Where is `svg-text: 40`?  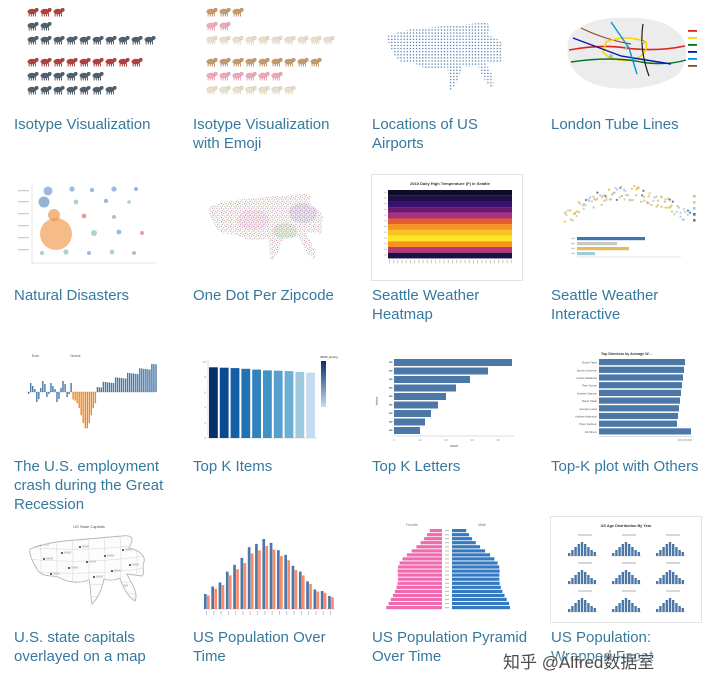 svg-text: 40 is located at coordinates (498, 440).